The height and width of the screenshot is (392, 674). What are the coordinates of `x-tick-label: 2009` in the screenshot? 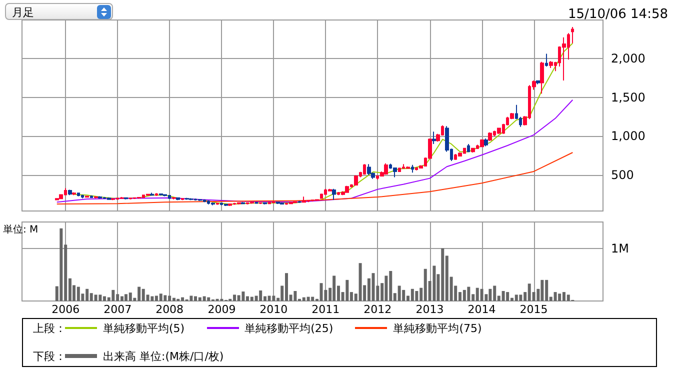 It's located at (222, 309).